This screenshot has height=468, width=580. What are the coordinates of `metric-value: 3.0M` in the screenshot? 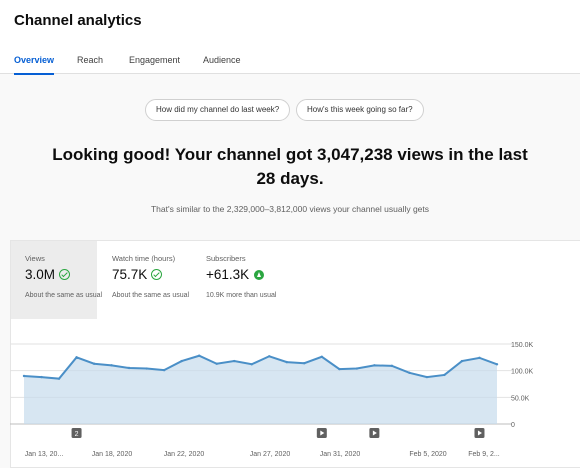 It's located at (48, 274).